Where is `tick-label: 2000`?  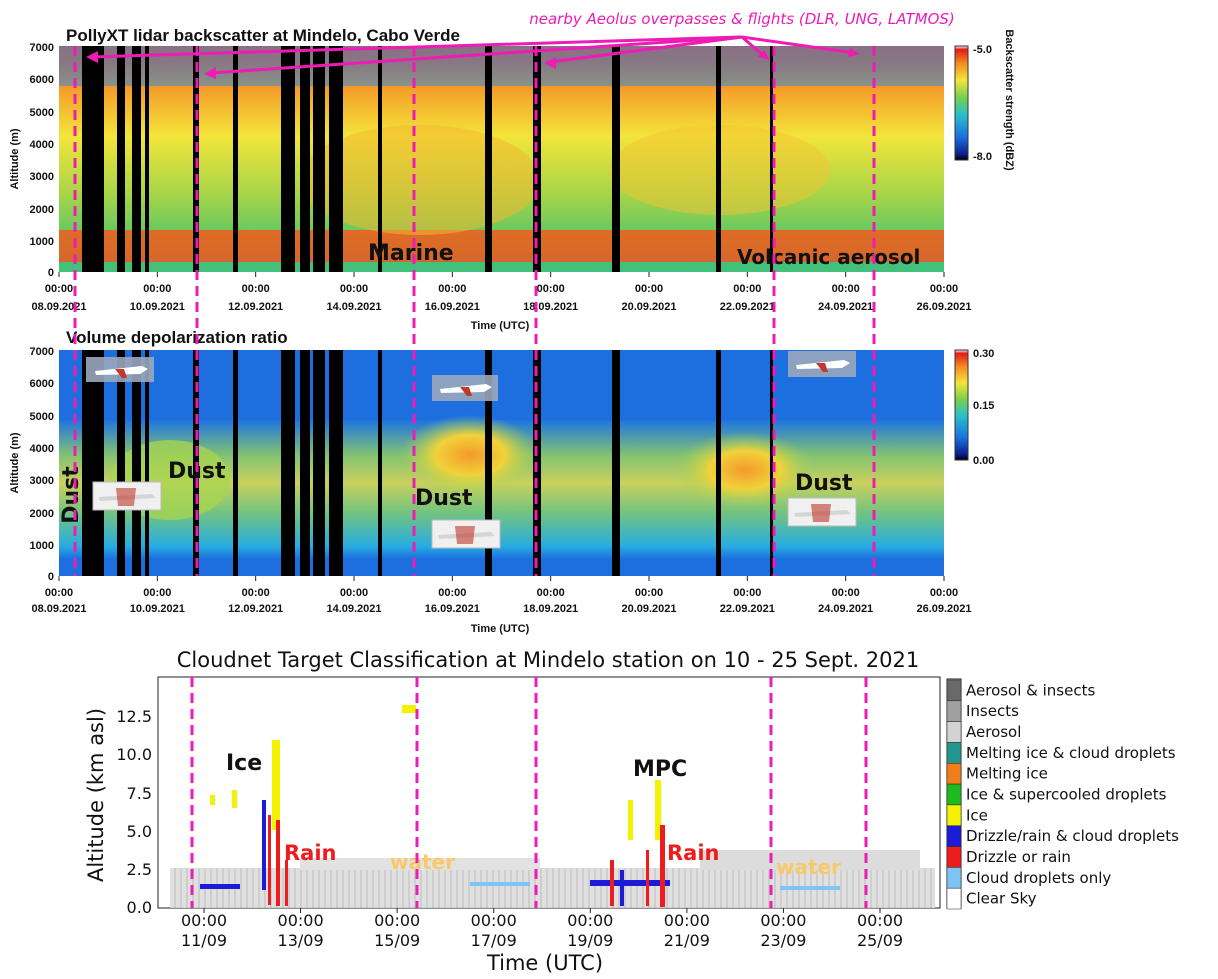 tick-label: 2000 is located at coordinates (42, 514).